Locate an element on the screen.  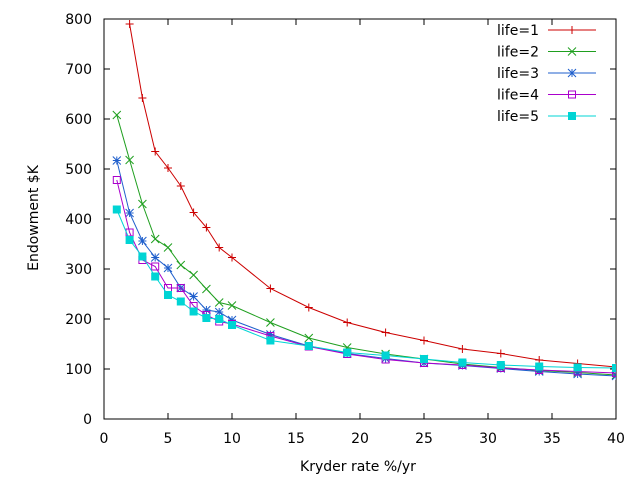
y-tick-label: 300 is located at coordinates (78, 270).